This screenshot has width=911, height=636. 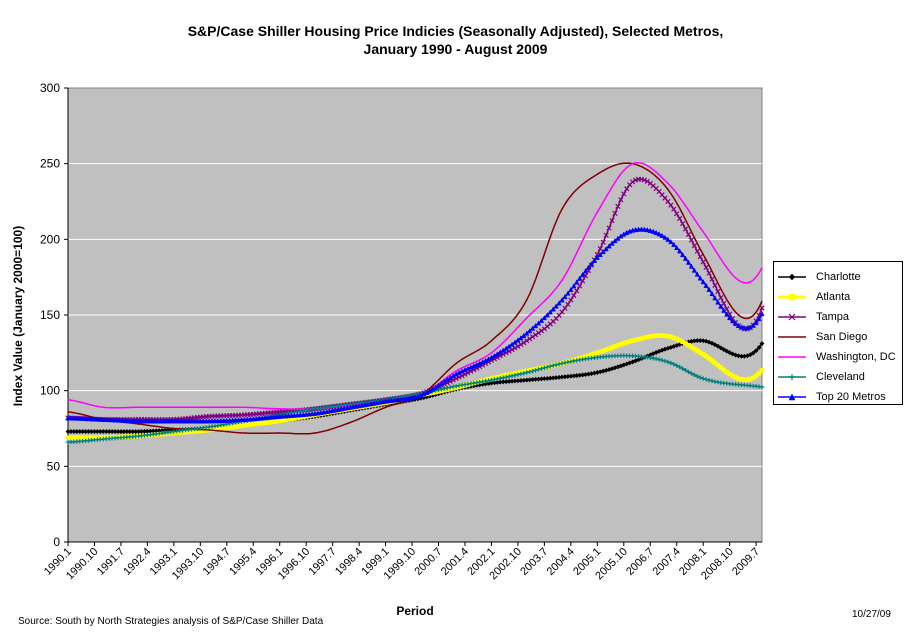 I want to click on x-tick-label: 2004.4, so click(x=561, y=562).